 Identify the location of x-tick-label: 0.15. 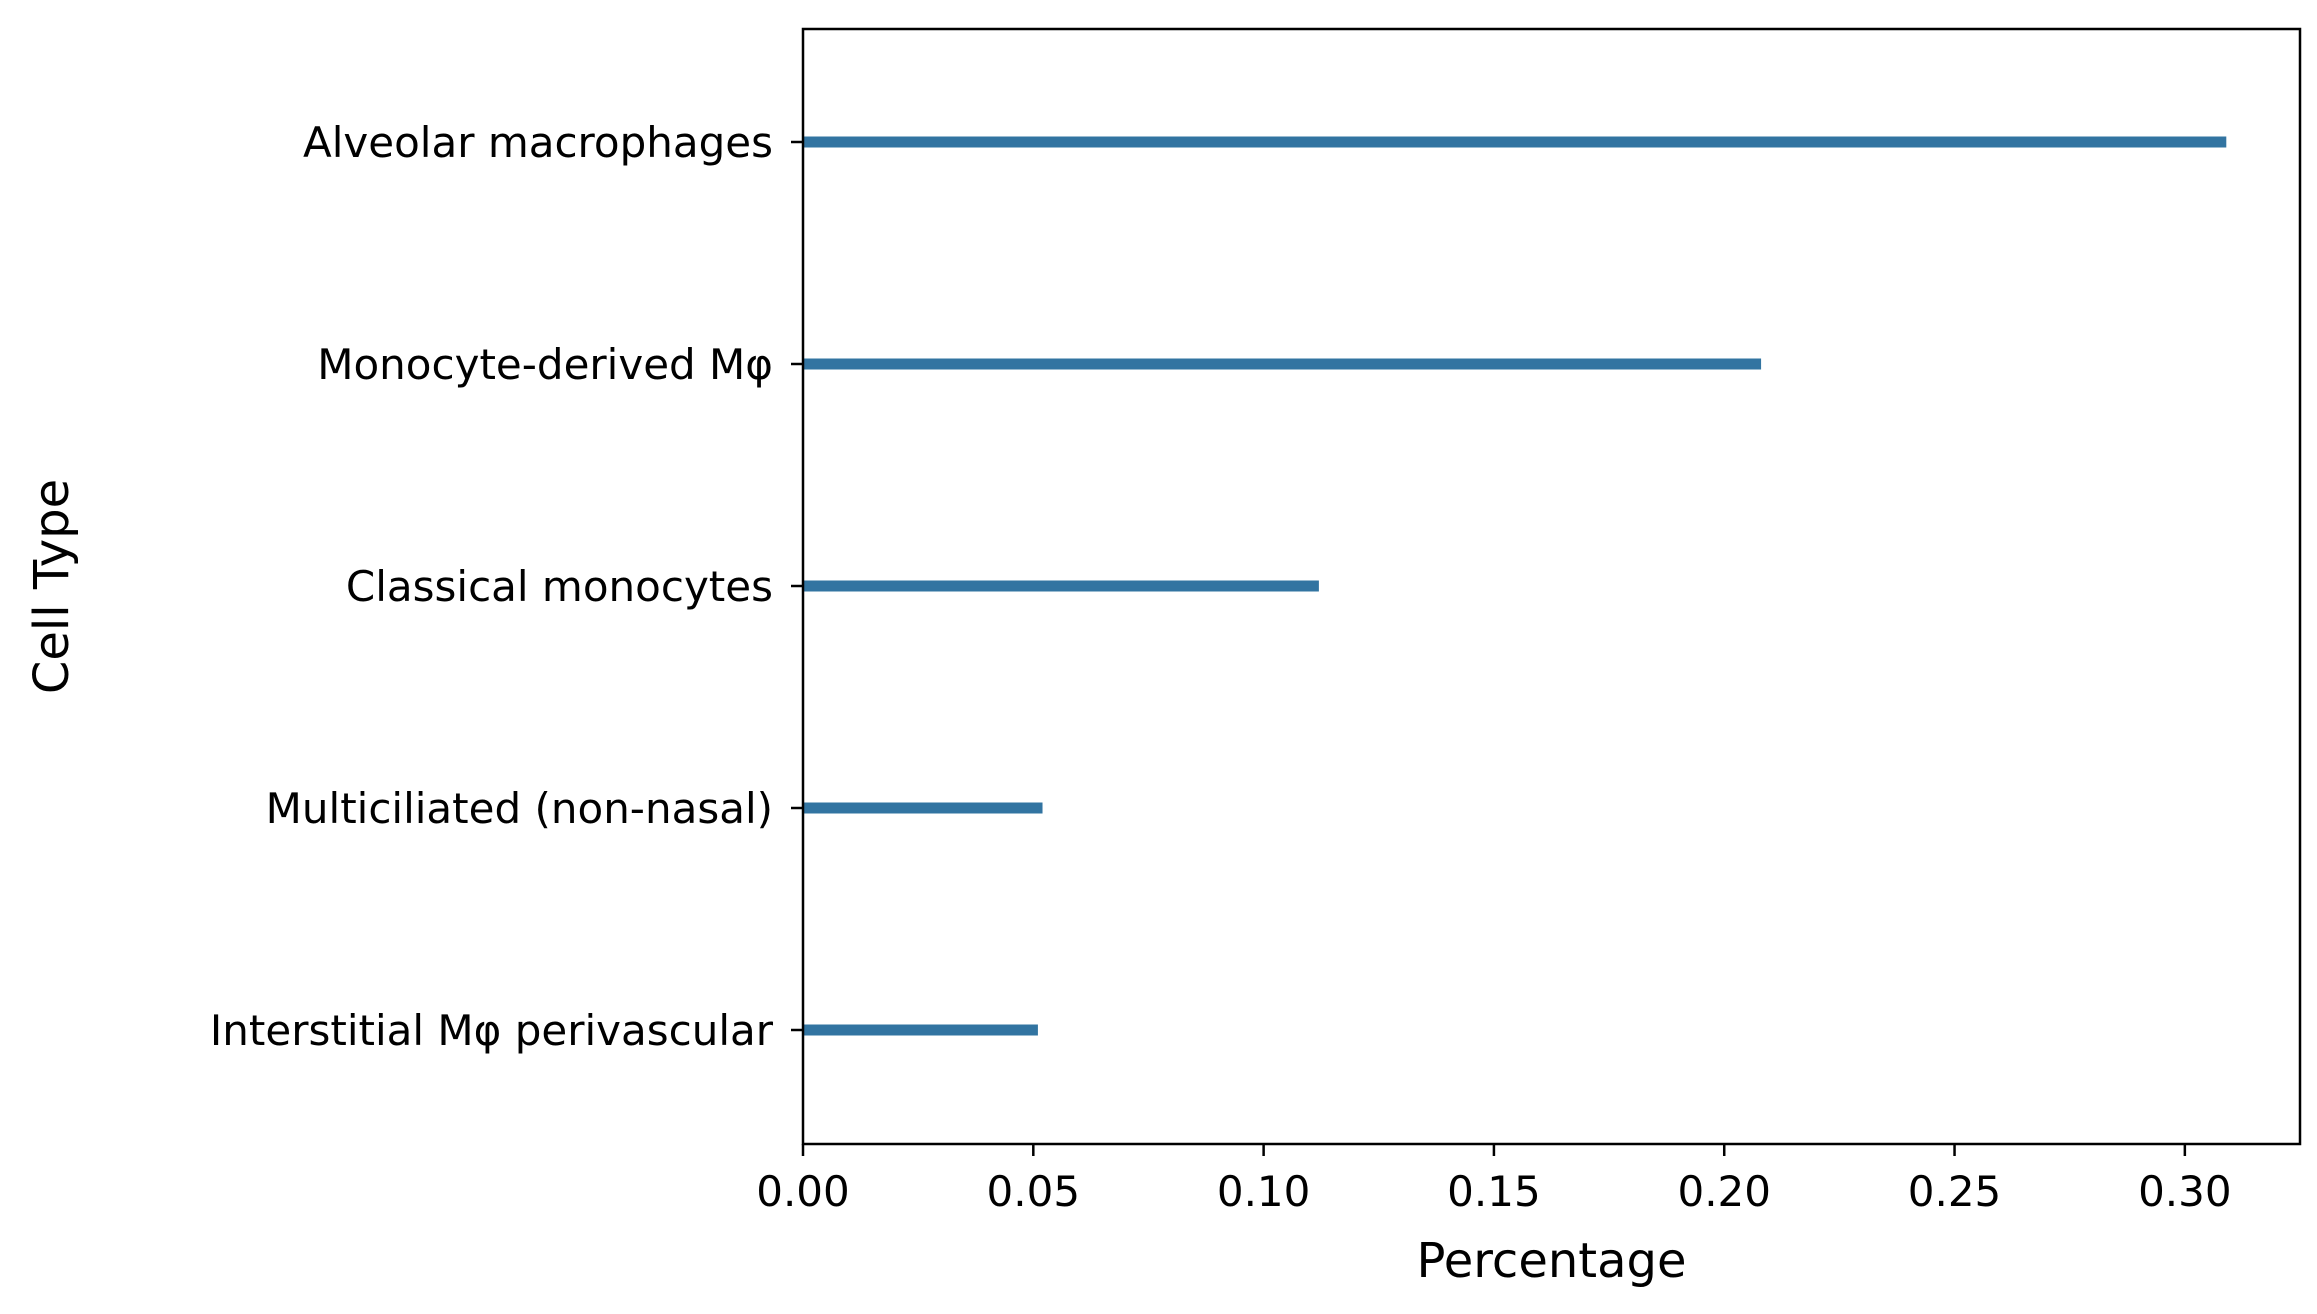
(1494, 1191).